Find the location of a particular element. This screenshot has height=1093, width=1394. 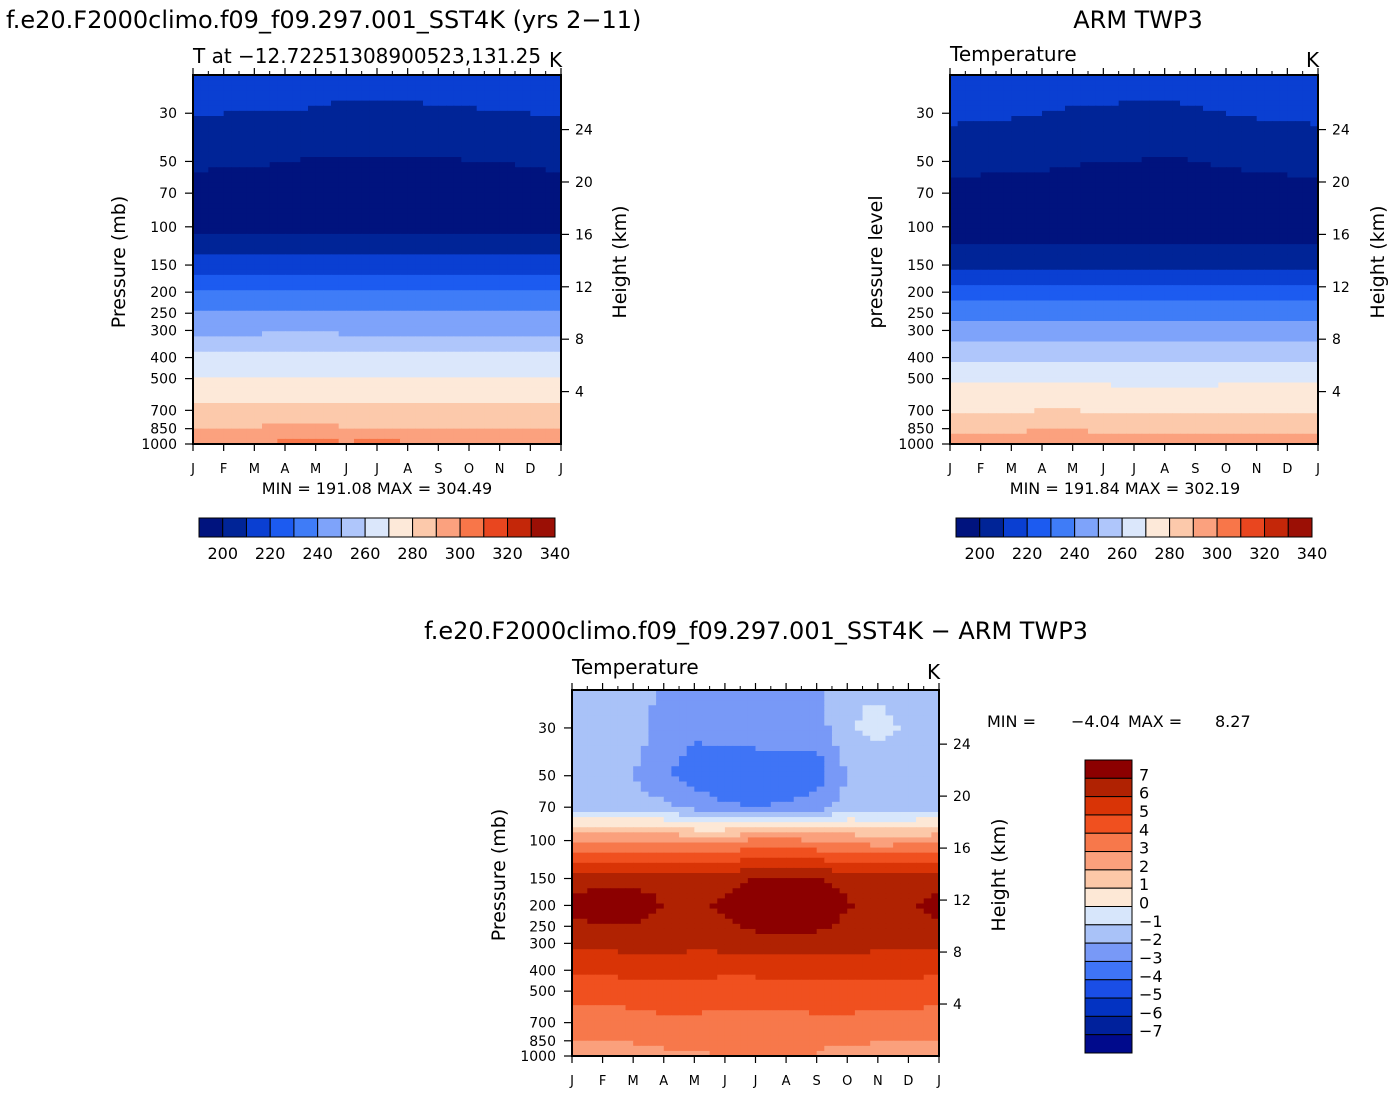

obs-panel-units: K is located at coordinates (1313, 60).